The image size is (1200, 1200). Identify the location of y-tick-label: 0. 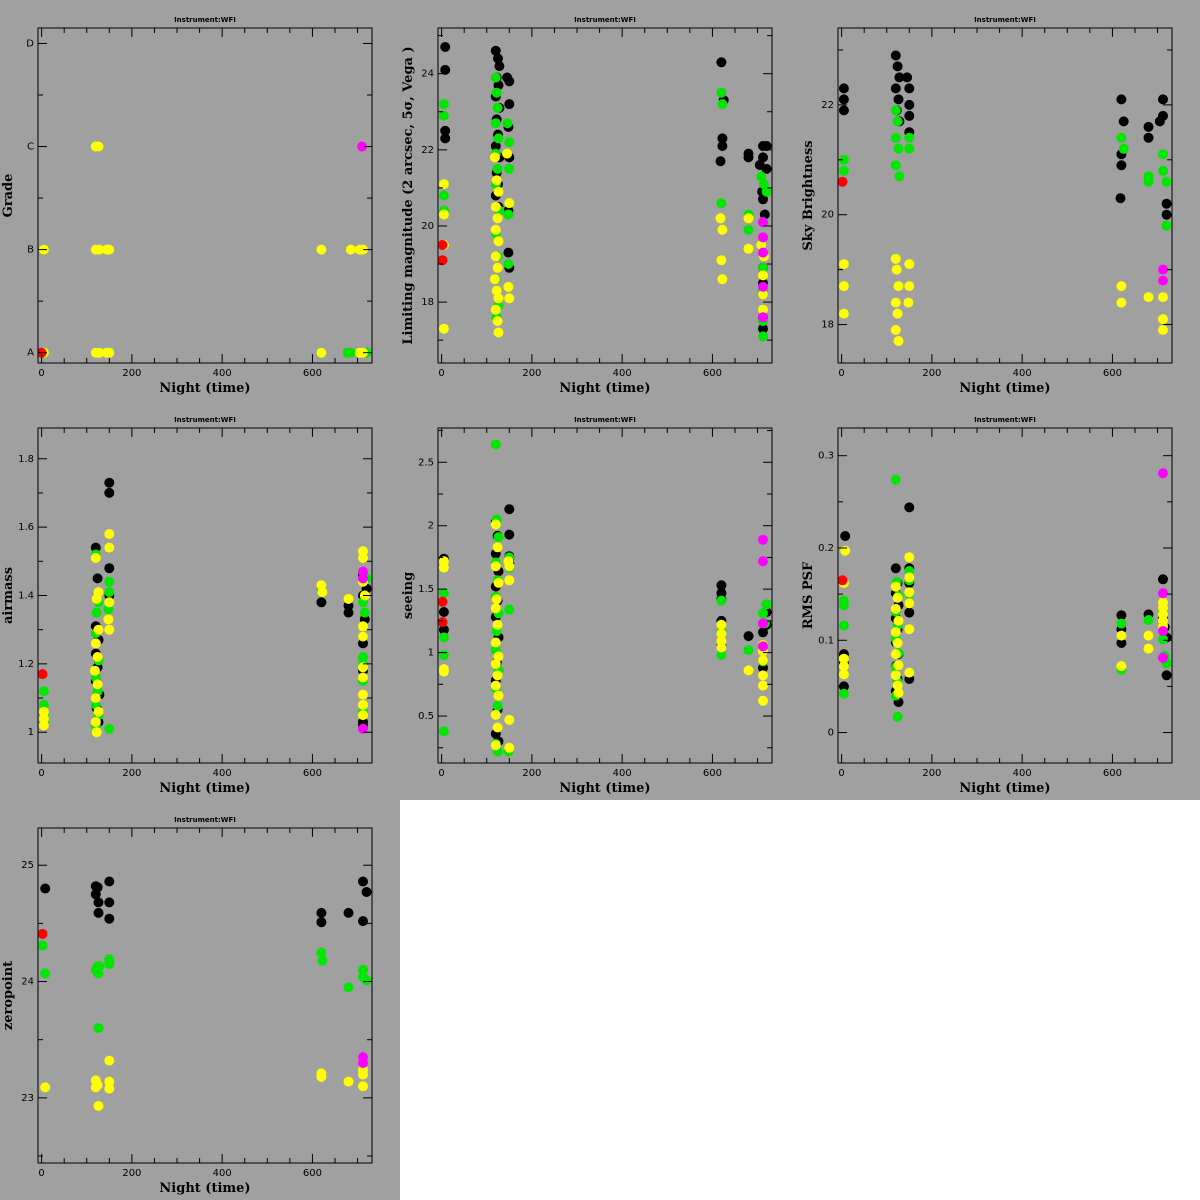
(831, 733).